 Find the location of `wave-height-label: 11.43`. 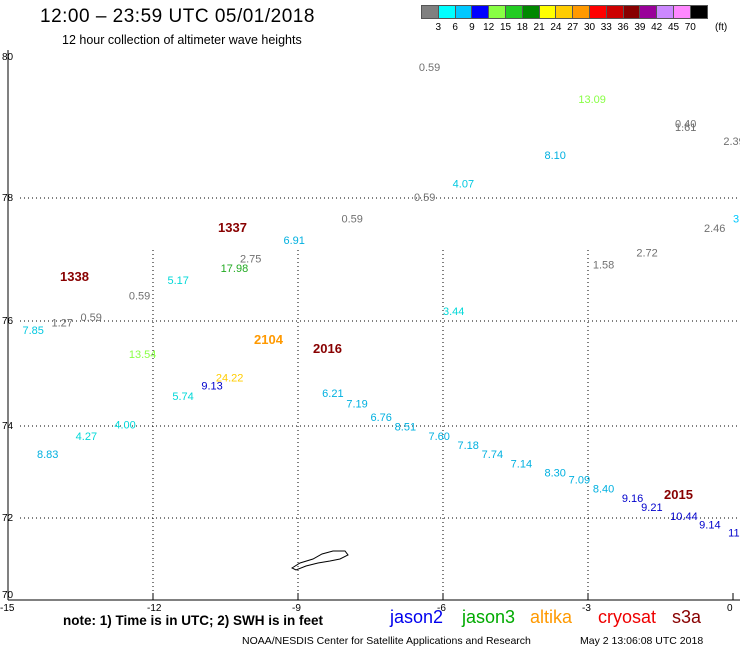

wave-height-label: 11.43 is located at coordinates (734, 533).